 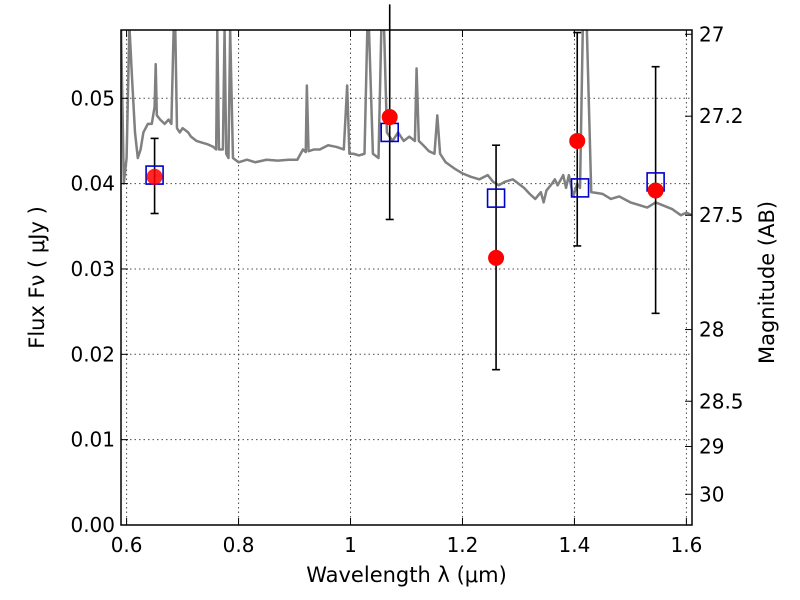 What do you see at coordinates (721, 215) in the screenshot?
I see `mag-tick-label: 27.5` at bounding box center [721, 215].